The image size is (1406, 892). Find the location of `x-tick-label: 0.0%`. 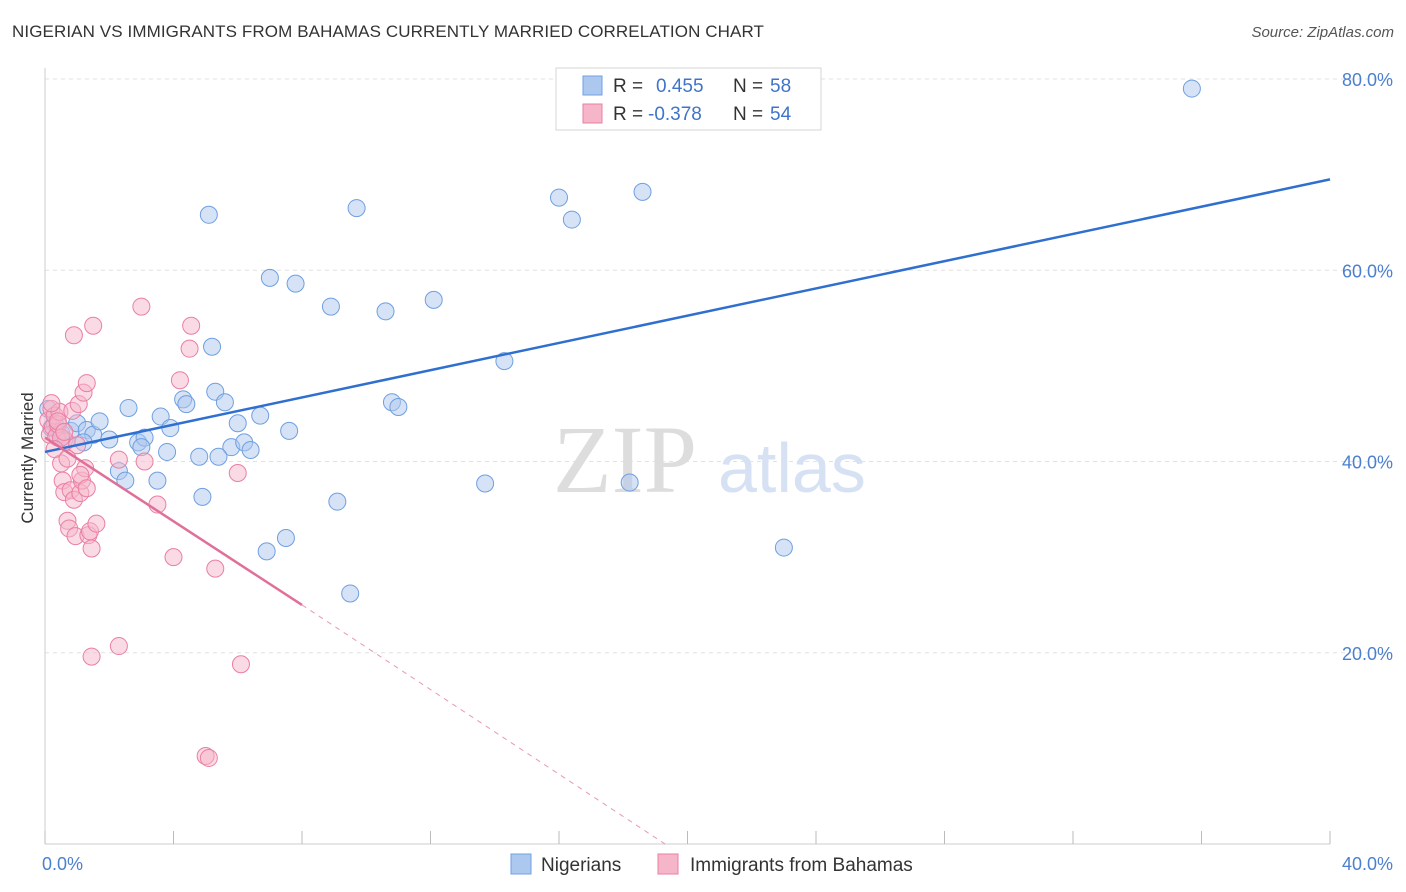

x-tick-label: 0.0% is located at coordinates (62, 864).